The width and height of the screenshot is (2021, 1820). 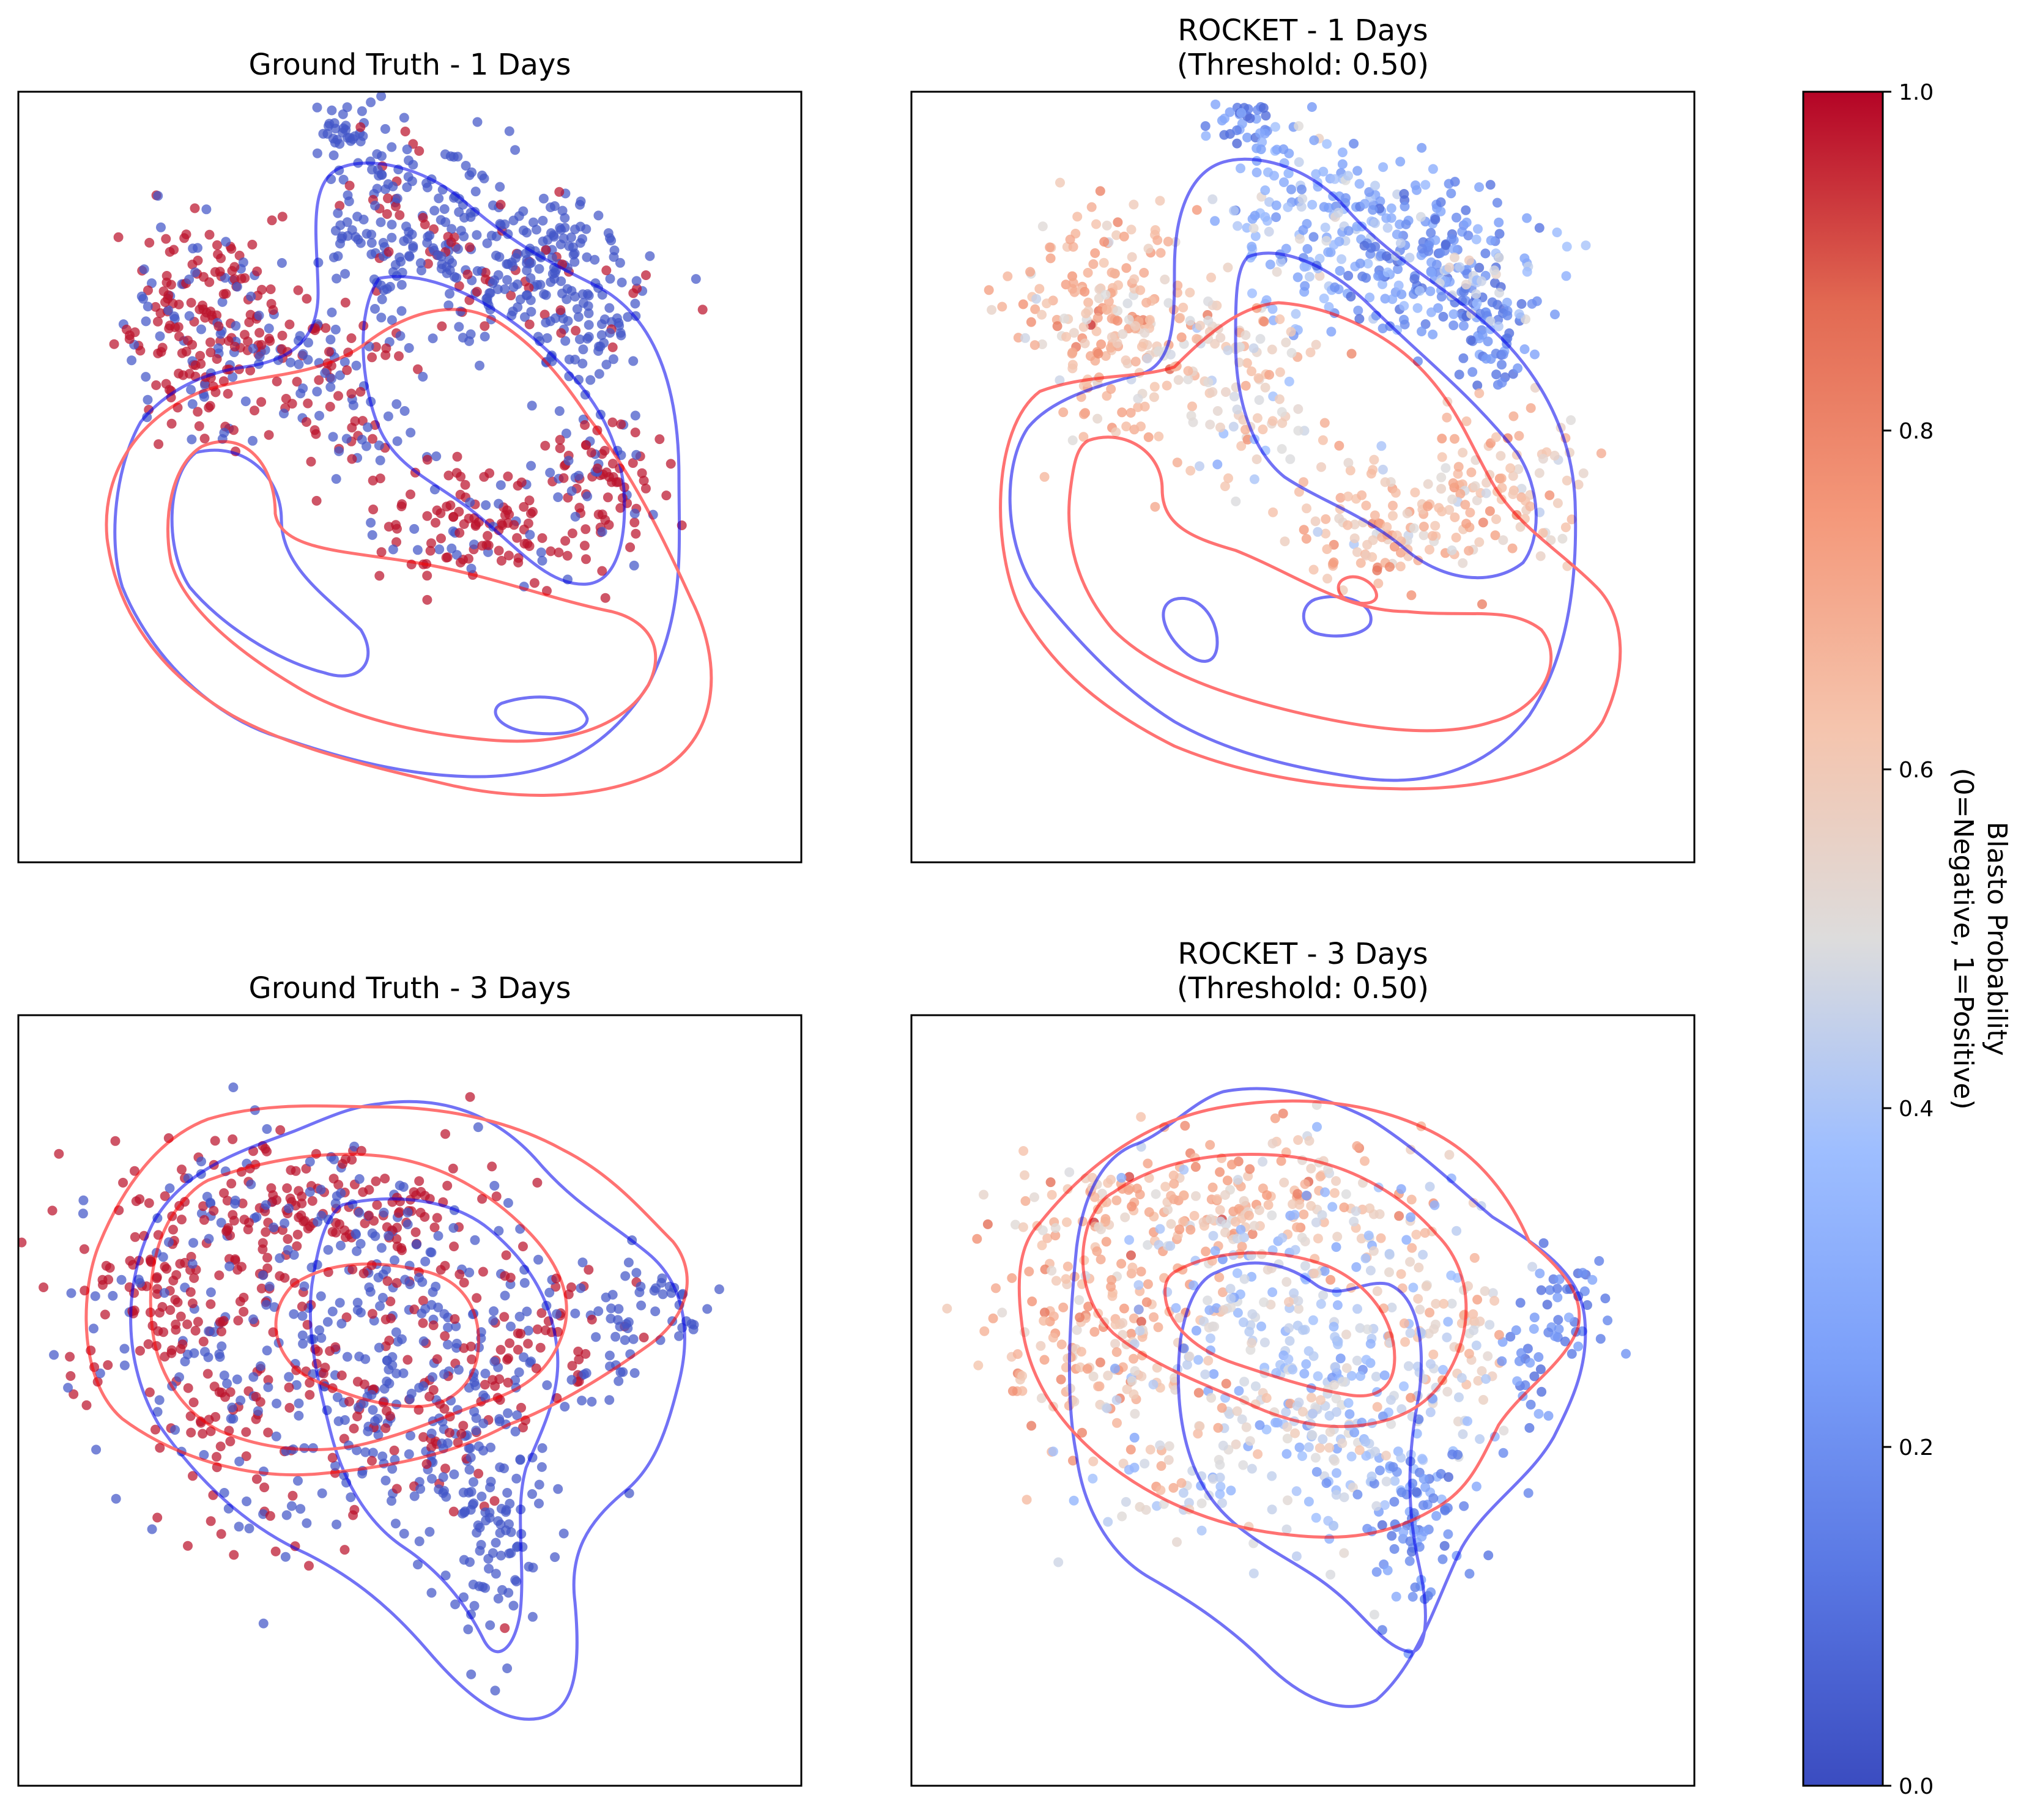 What do you see at coordinates (494, 430) in the screenshot?
I see `negative-contour-inner` at bounding box center [494, 430].